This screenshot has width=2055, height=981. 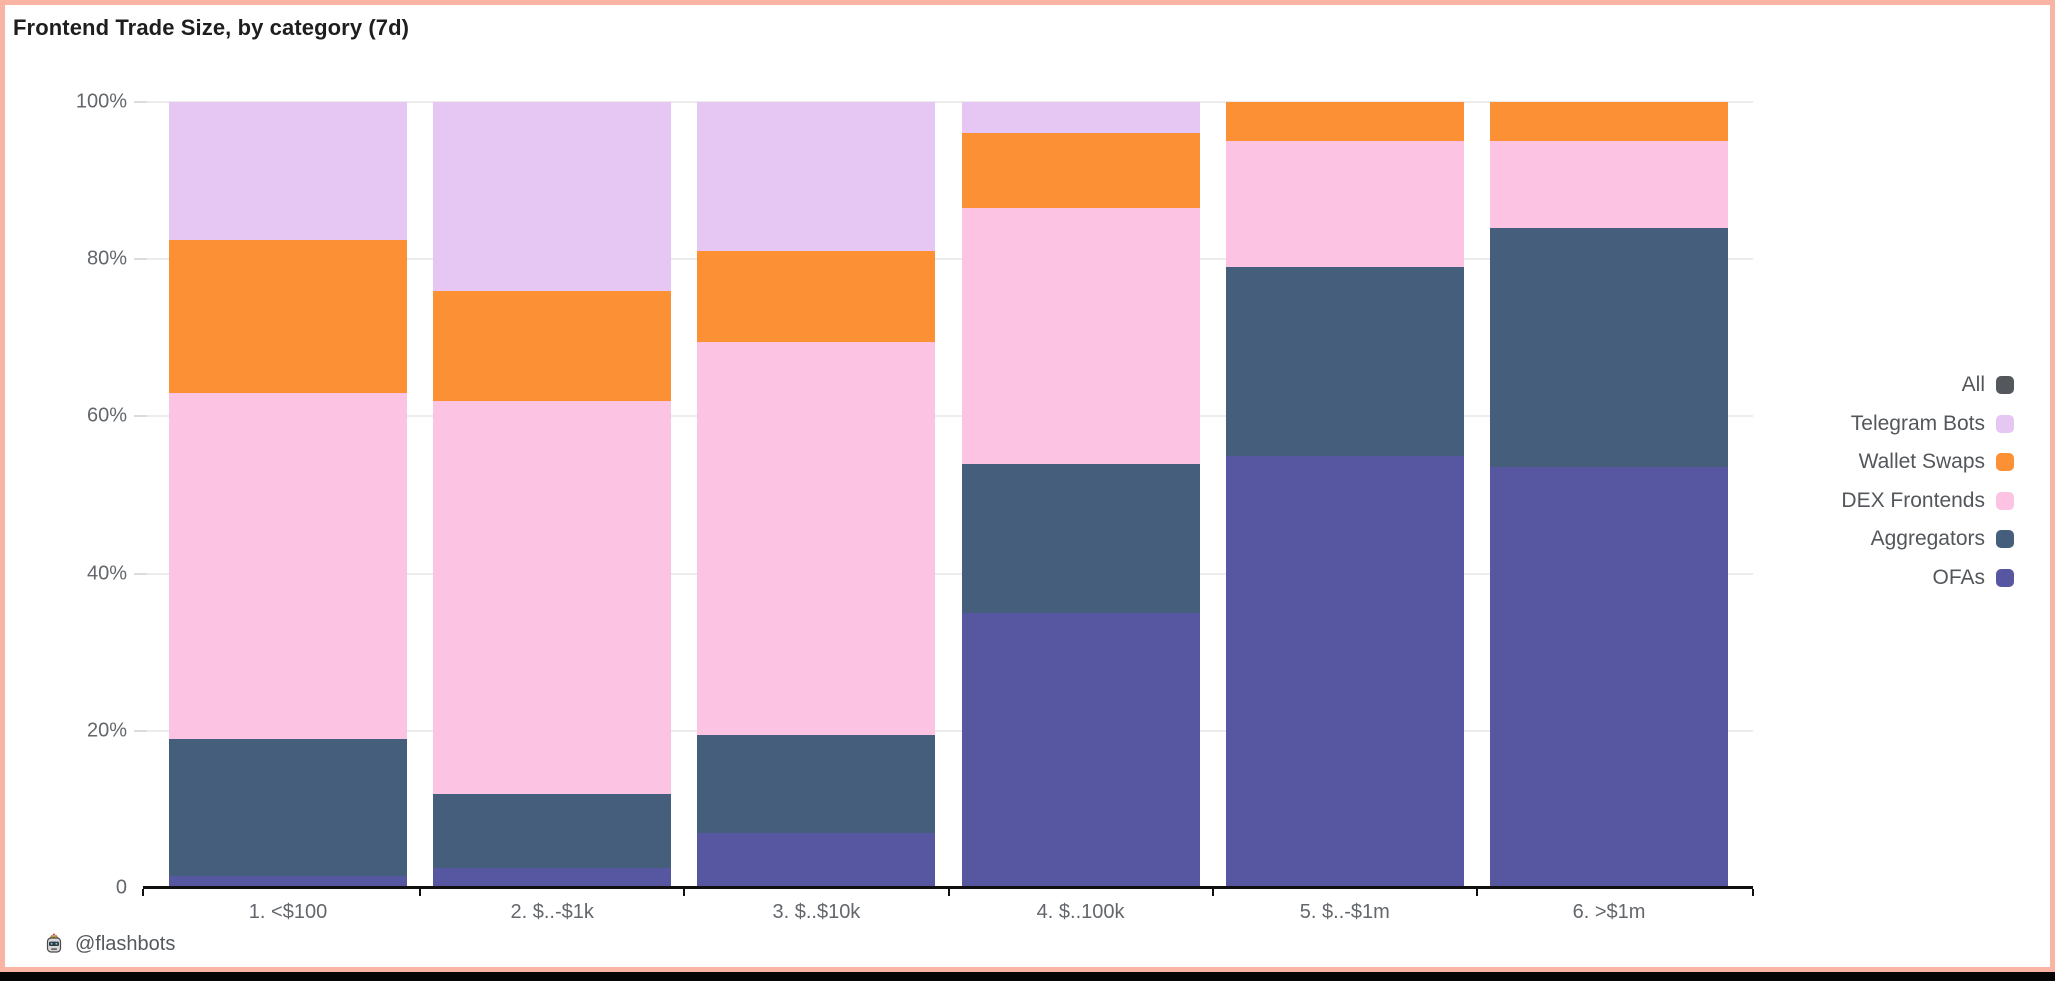 What do you see at coordinates (101, 101) in the screenshot?
I see `y-axis-label: 100%` at bounding box center [101, 101].